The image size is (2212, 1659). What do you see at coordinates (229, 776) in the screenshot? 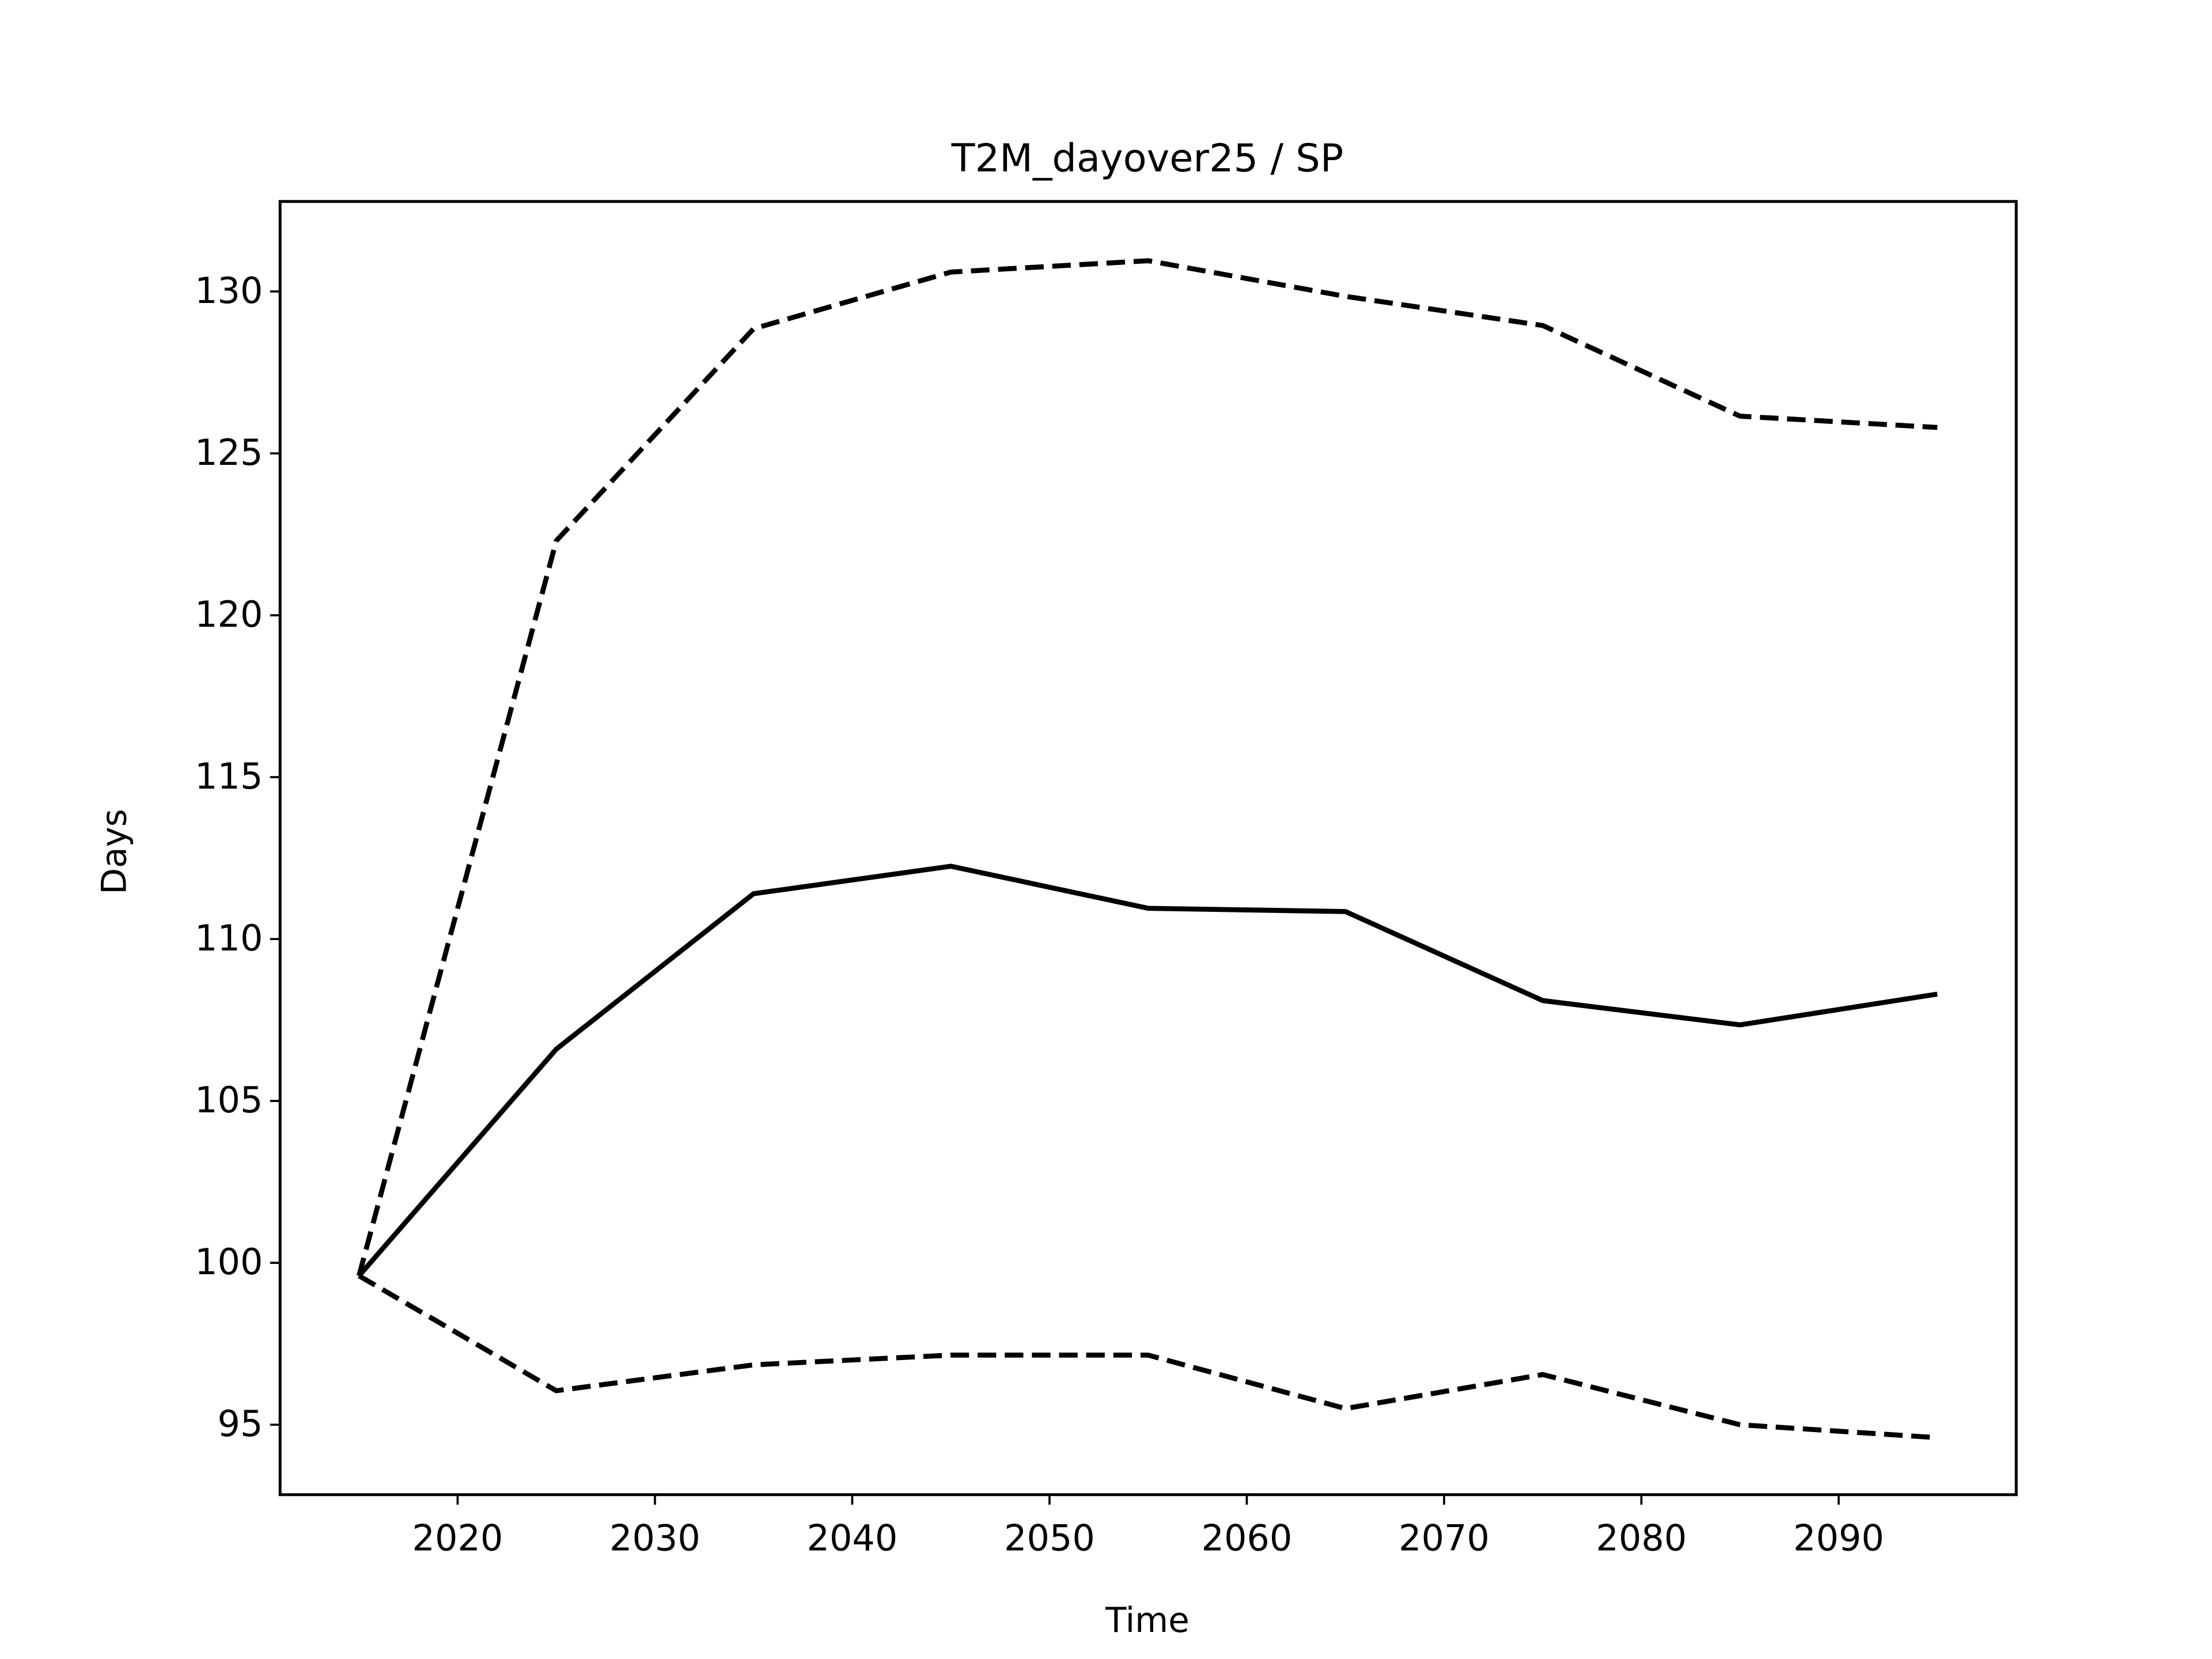
I see `y-tick-label: 115` at bounding box center [229, 776].